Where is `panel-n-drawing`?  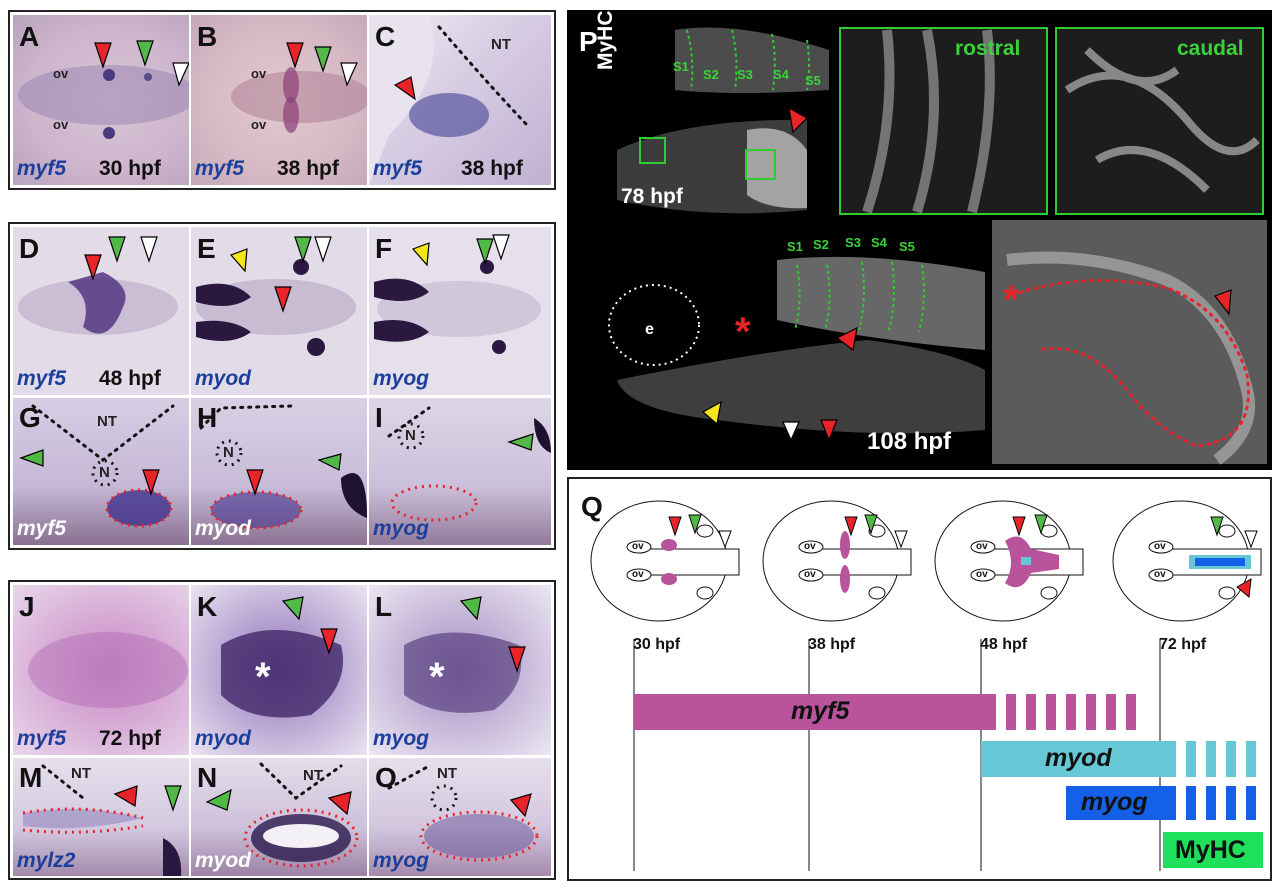
panel-n-drawing is located at coordinates (282, 815).